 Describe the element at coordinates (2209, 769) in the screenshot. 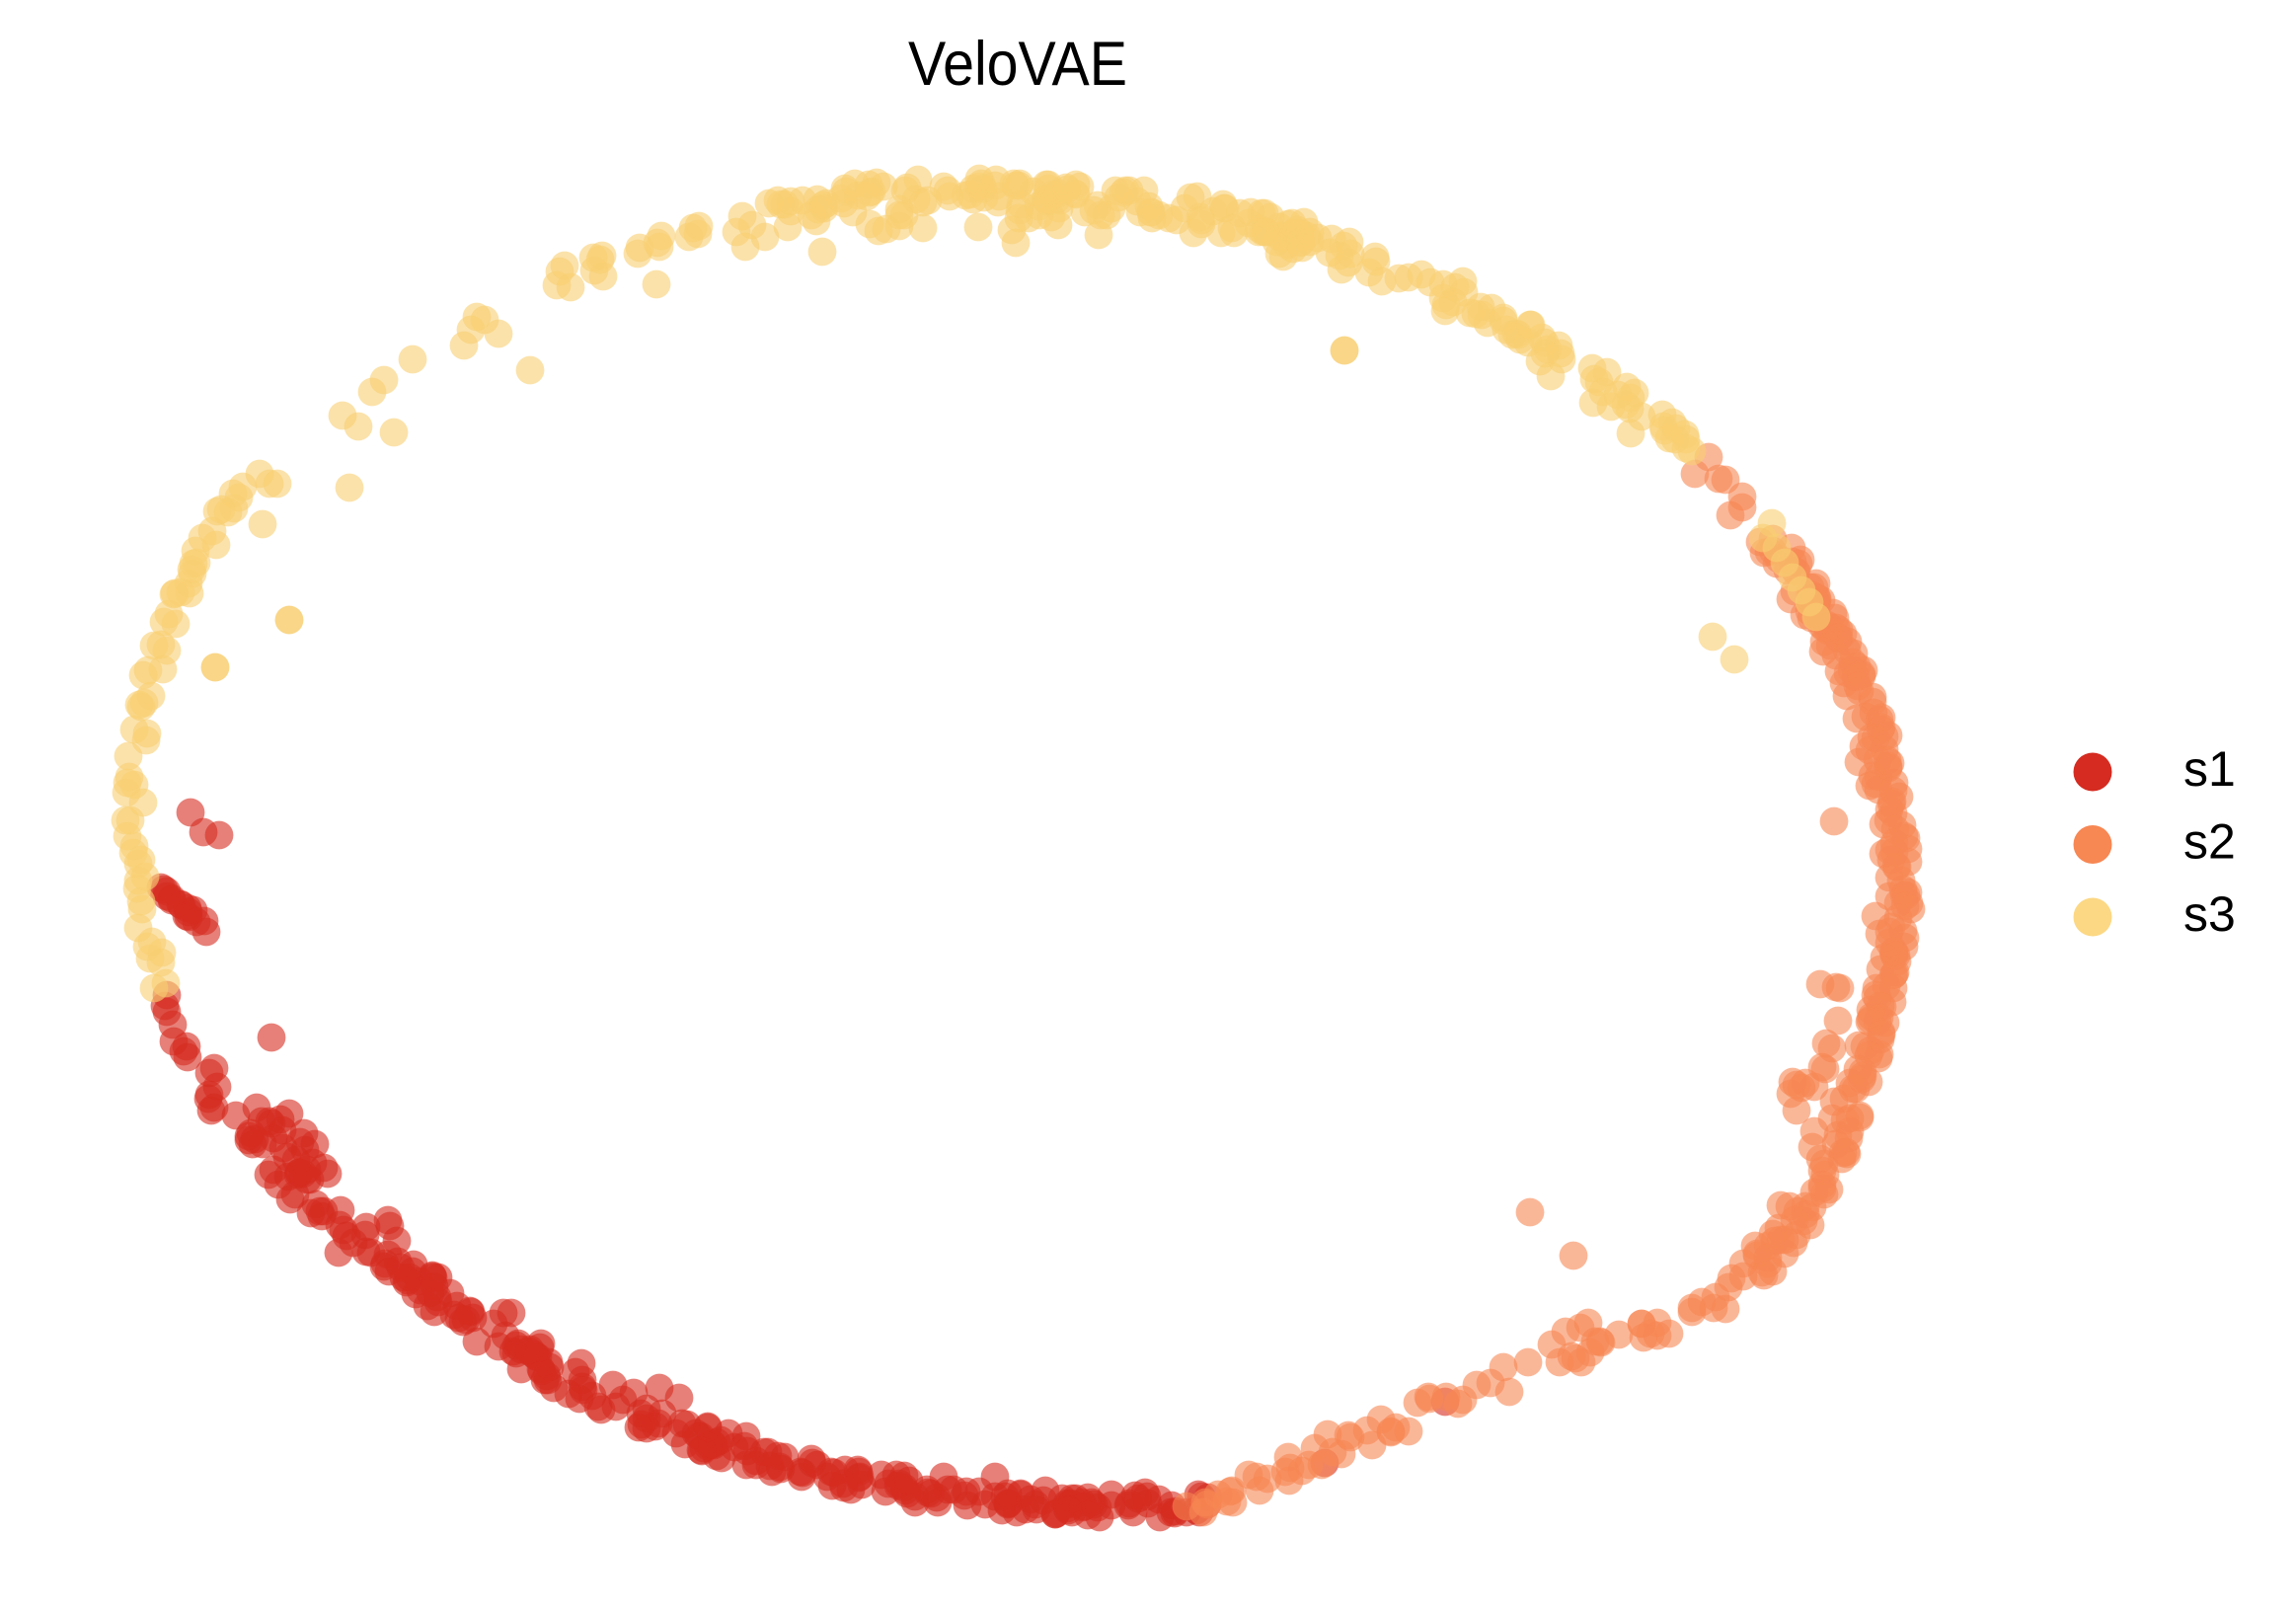

I see `svg-text: s1` at that location.